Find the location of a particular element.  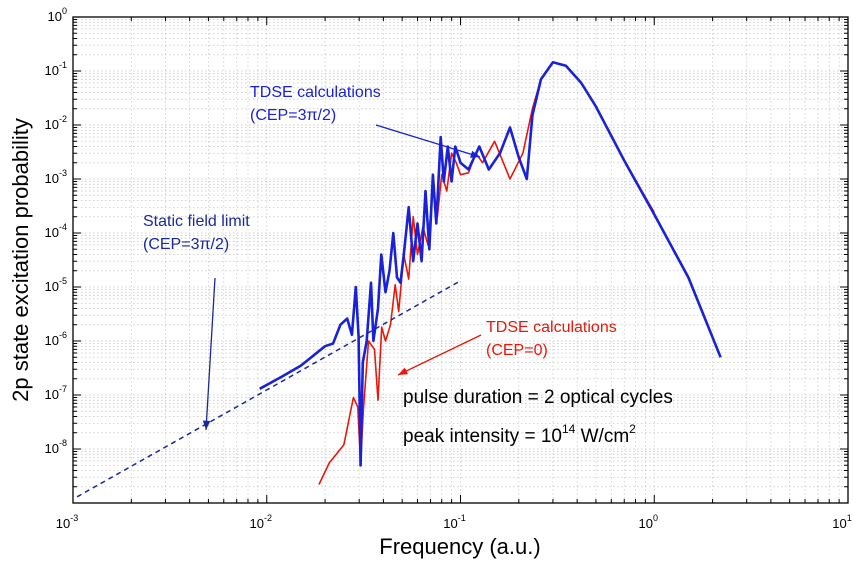

x-tick-labels: 10⁻³ 10⁻² 10⁻¹ 10⁰ 10¹ is located at coordinates (454, 522).